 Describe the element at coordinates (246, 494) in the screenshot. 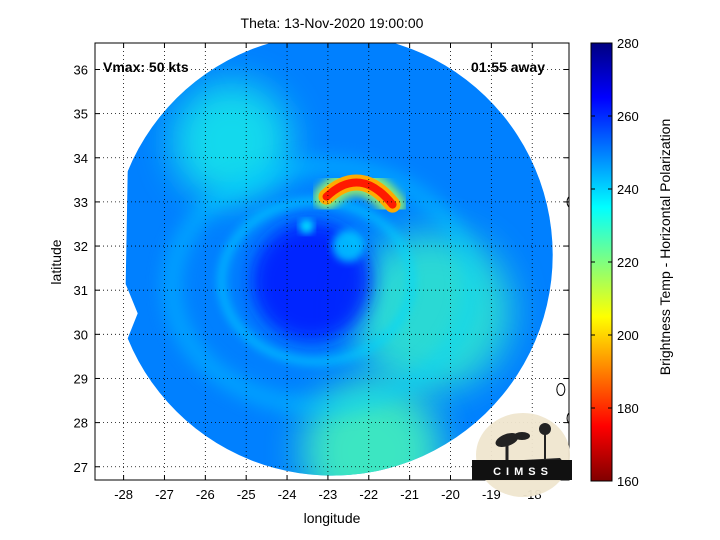

I see `x-tick-label: -25` at that location.